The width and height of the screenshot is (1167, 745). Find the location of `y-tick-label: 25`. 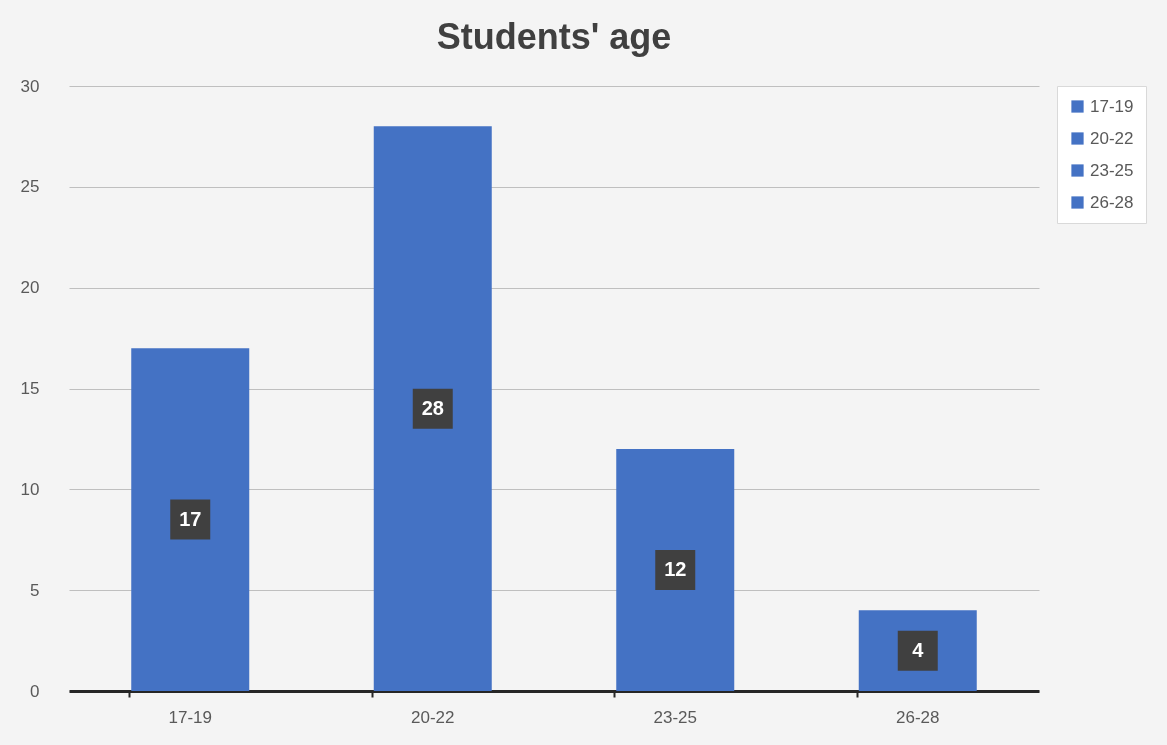

y-tick-label: 25 is located at coordinates (30, 187).